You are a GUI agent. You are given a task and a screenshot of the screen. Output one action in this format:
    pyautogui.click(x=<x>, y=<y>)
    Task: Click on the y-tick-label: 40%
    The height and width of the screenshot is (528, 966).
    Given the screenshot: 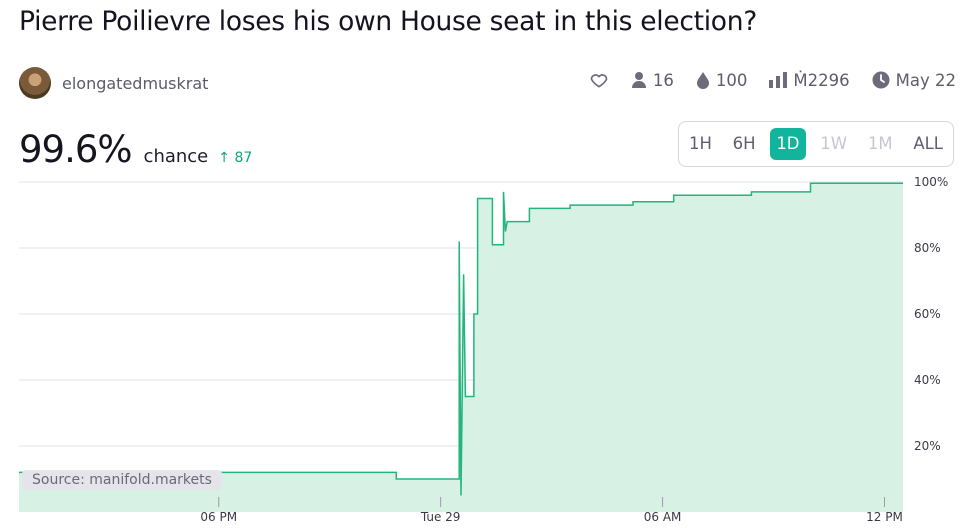 What is the action you would take?
    pyautogui.click(x=927, y=380)
    